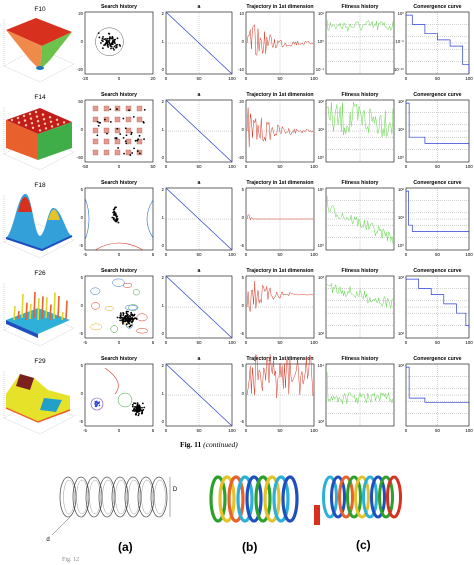  What do you see at coordinates (356, 215) in the screenshot?
I see `fitness-history-panel: Fitness history 10⁵ 10⁰` at bounding box center [356, 215].